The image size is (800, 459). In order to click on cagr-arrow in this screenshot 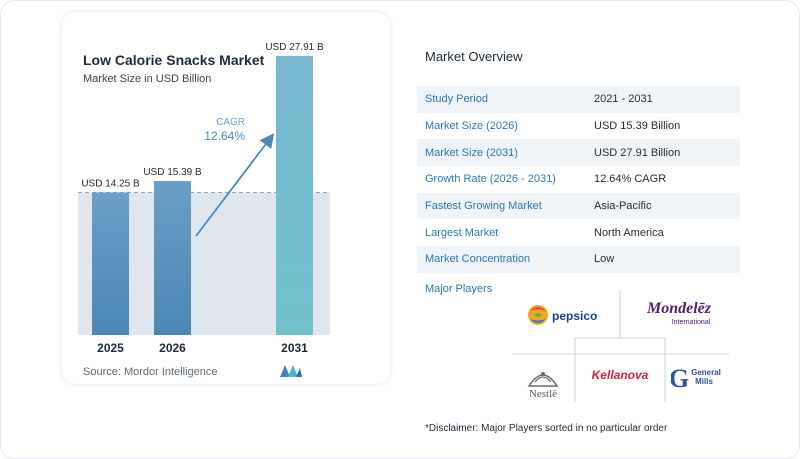, I will do `click(235, 185)`.